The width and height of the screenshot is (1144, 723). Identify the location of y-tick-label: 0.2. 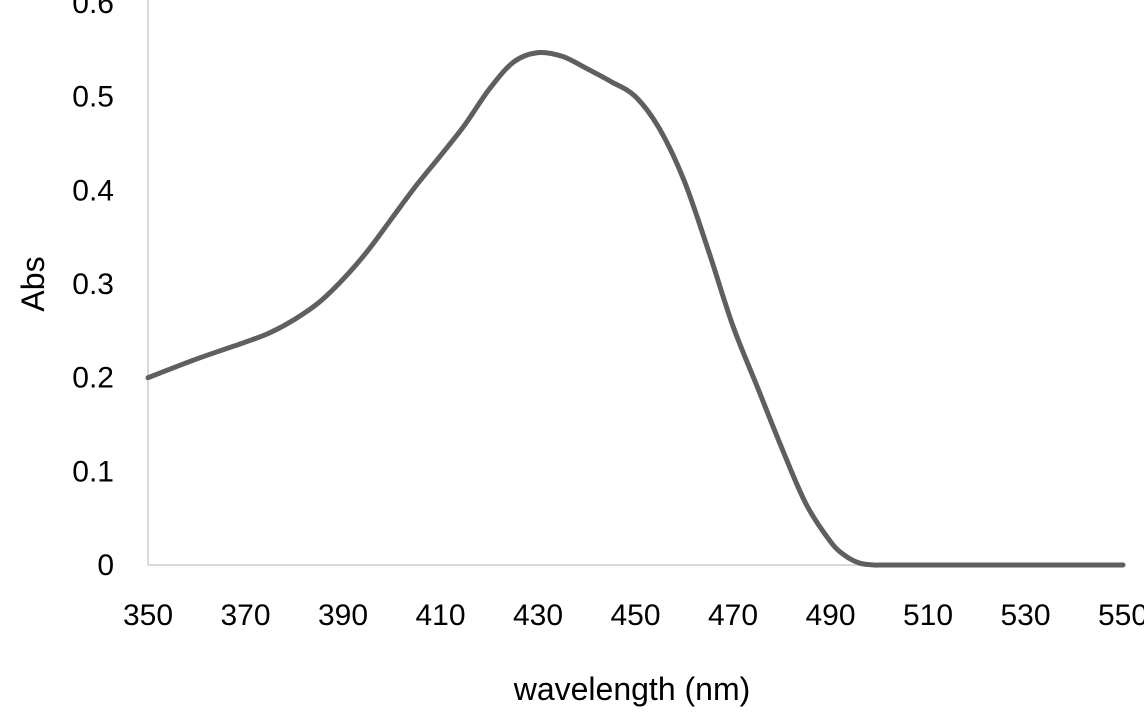
(93, 378).